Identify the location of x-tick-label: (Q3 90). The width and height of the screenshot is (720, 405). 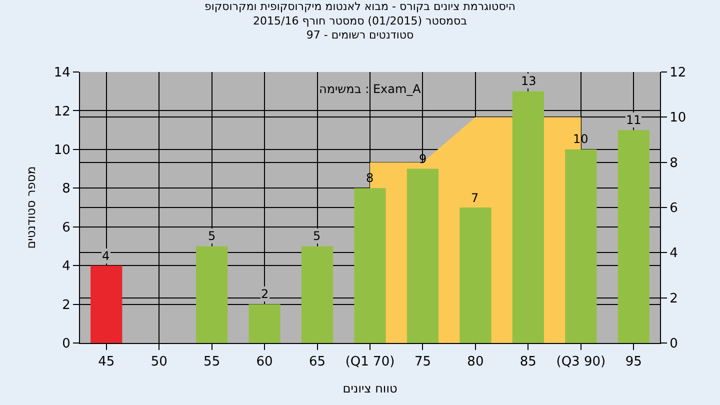
(581, 362).